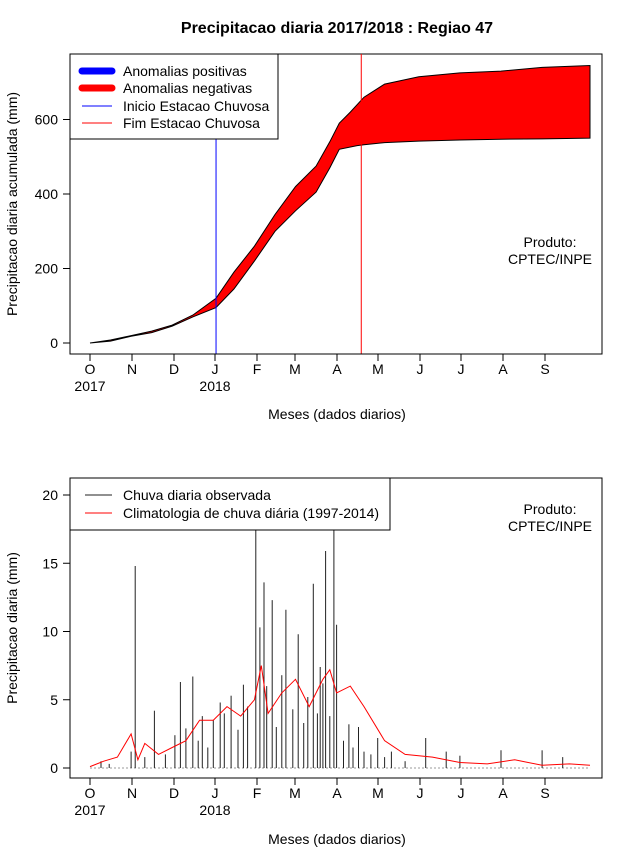 This screenshot has height=850, width=640. Describe the element at coordinates (47, 269) in the screenshot. I see `top-y-tick-label: 200` at that location.